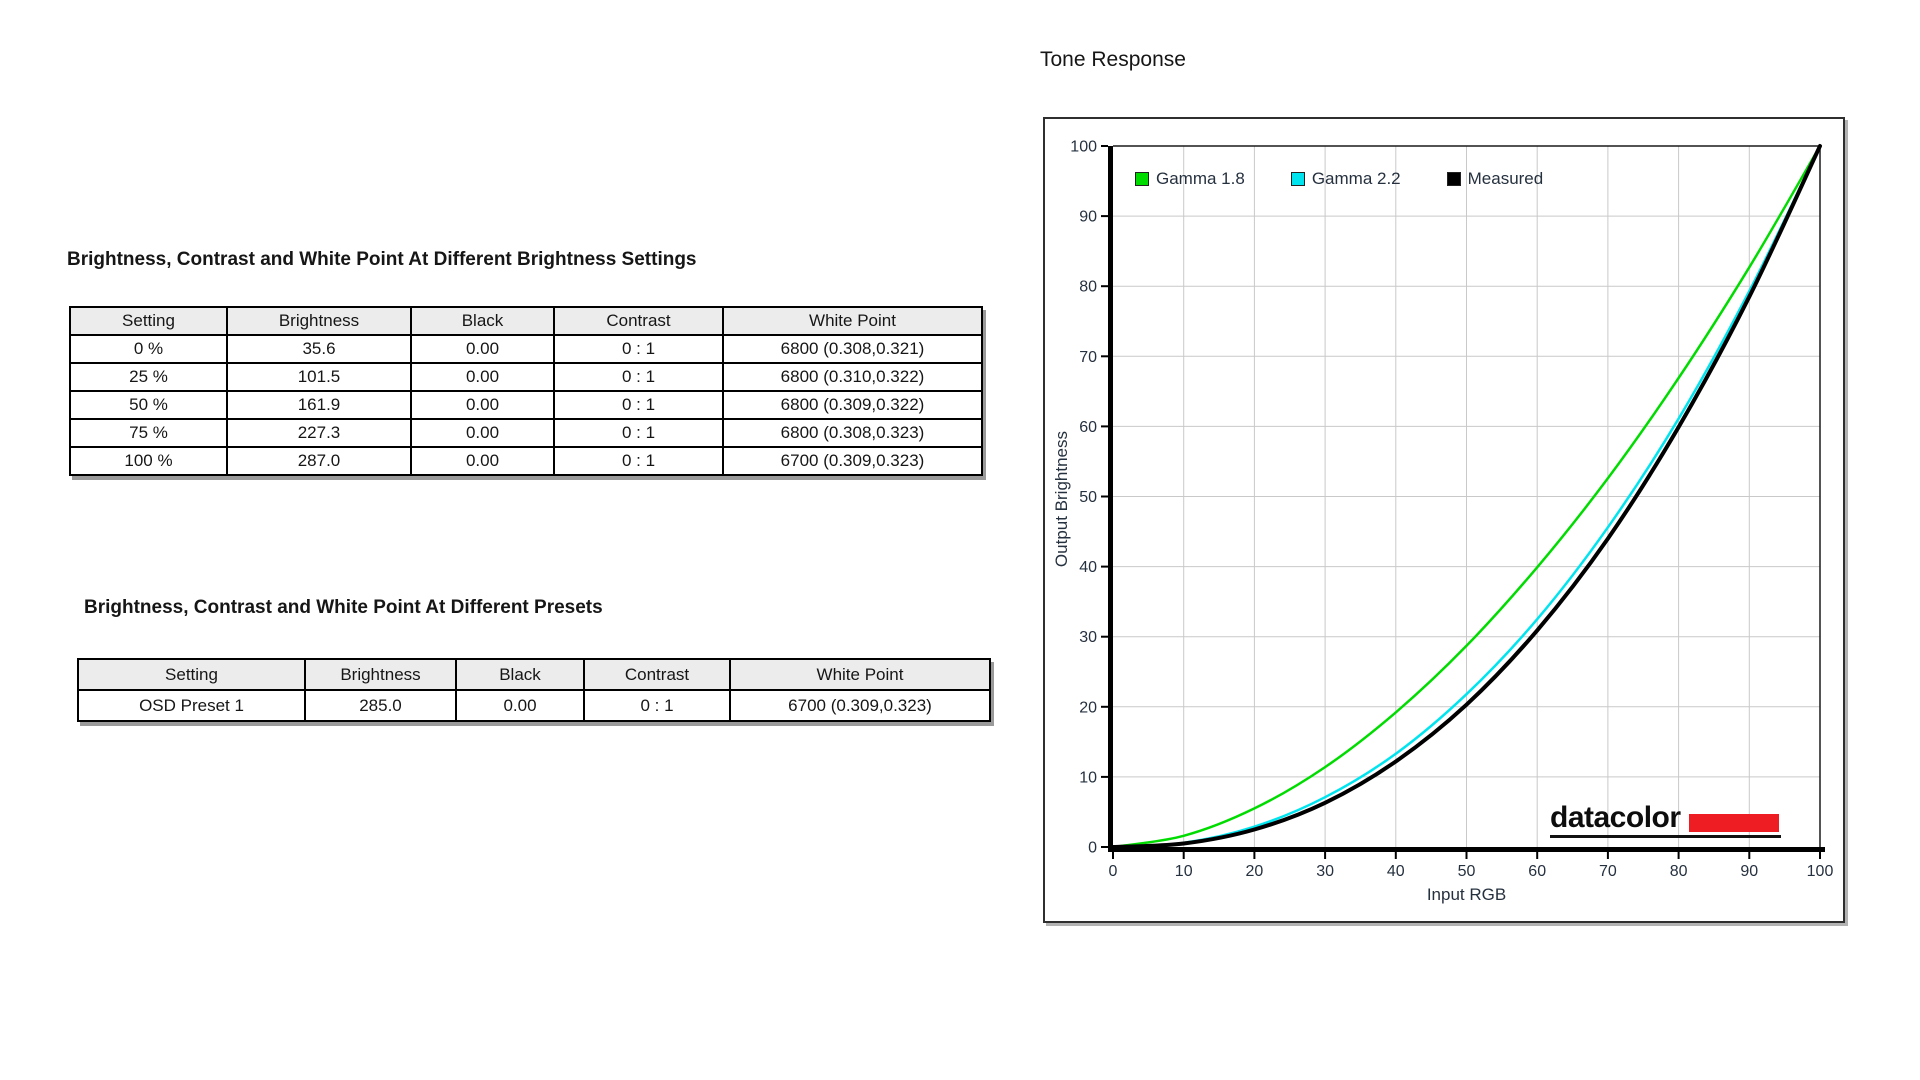 Image resolution: width=1920 pixels, height=1080 pixels. I want to click on x-tick-label: 60, so click(1537, 871).